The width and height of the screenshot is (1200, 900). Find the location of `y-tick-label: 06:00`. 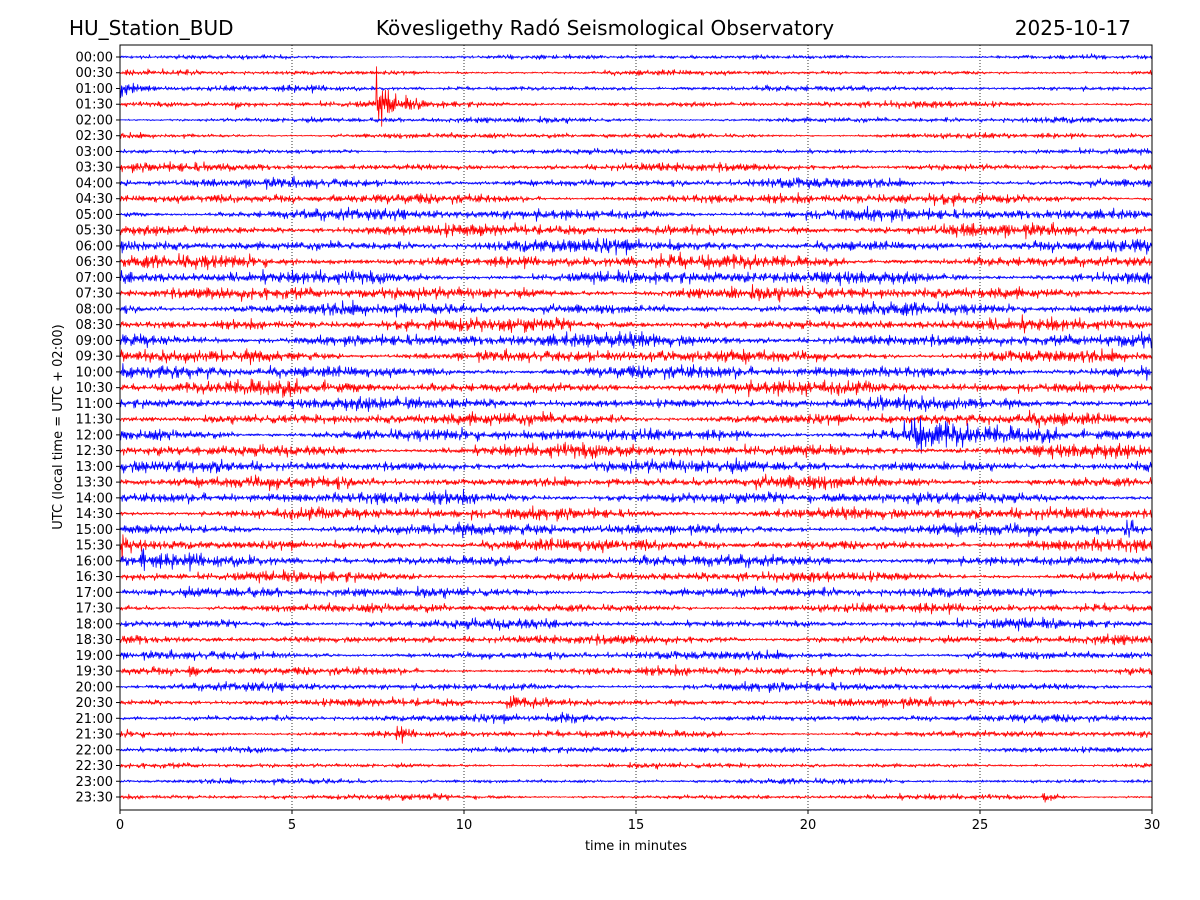

y-tick-label: 06:00 is located at coordinates (94, 246).